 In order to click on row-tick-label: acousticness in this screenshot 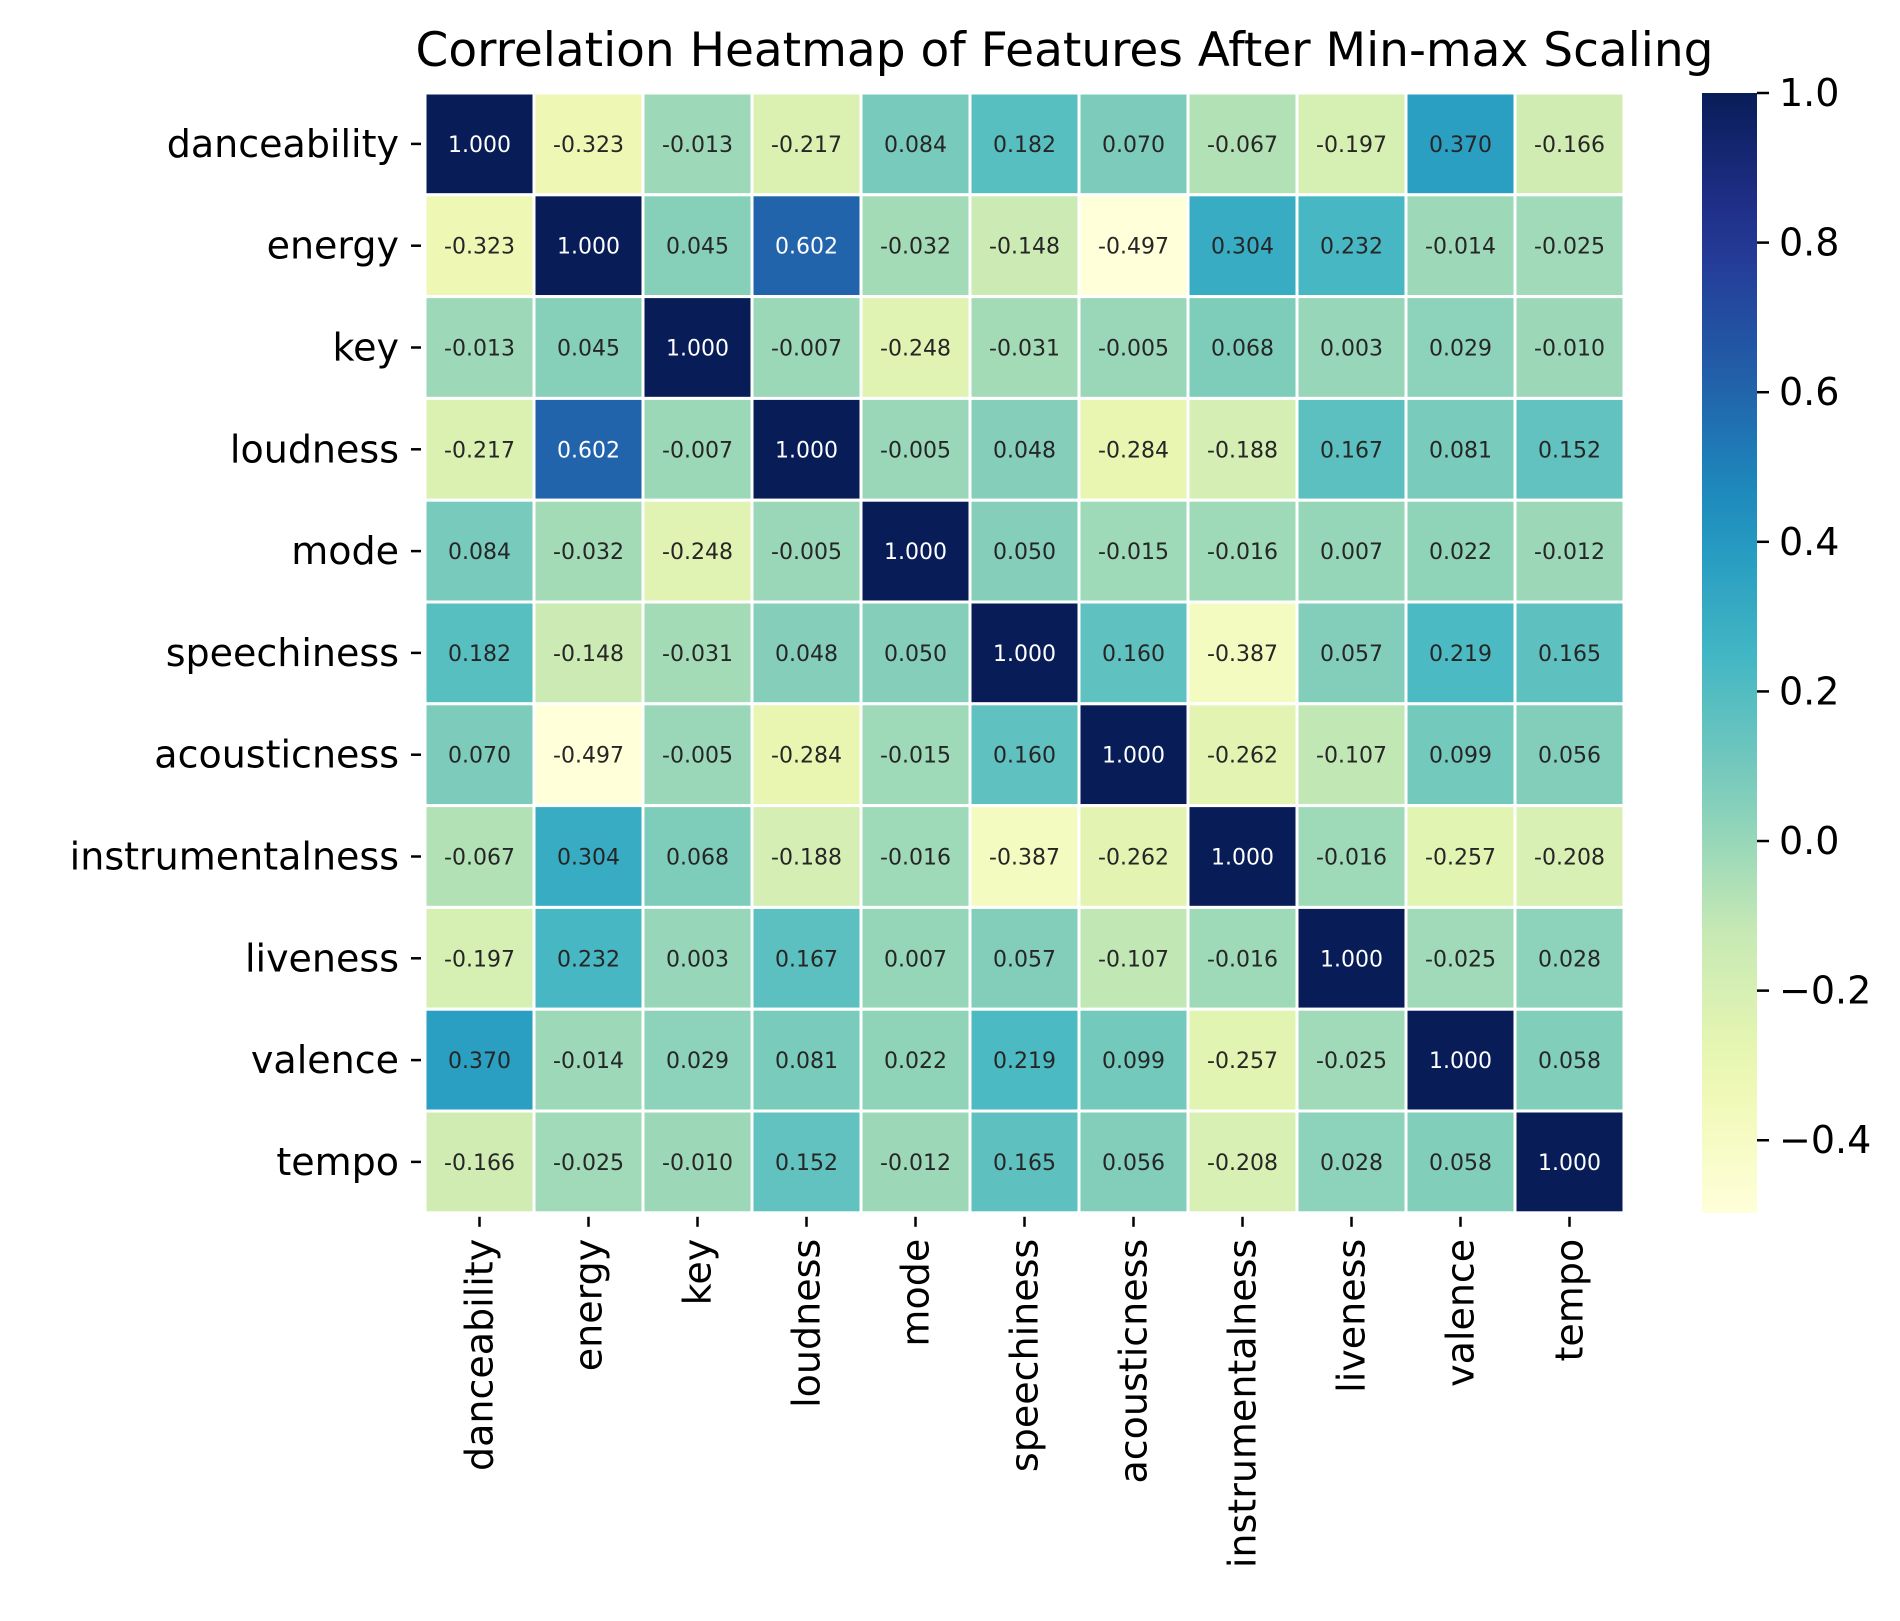, I will do `click(276, 755)`.